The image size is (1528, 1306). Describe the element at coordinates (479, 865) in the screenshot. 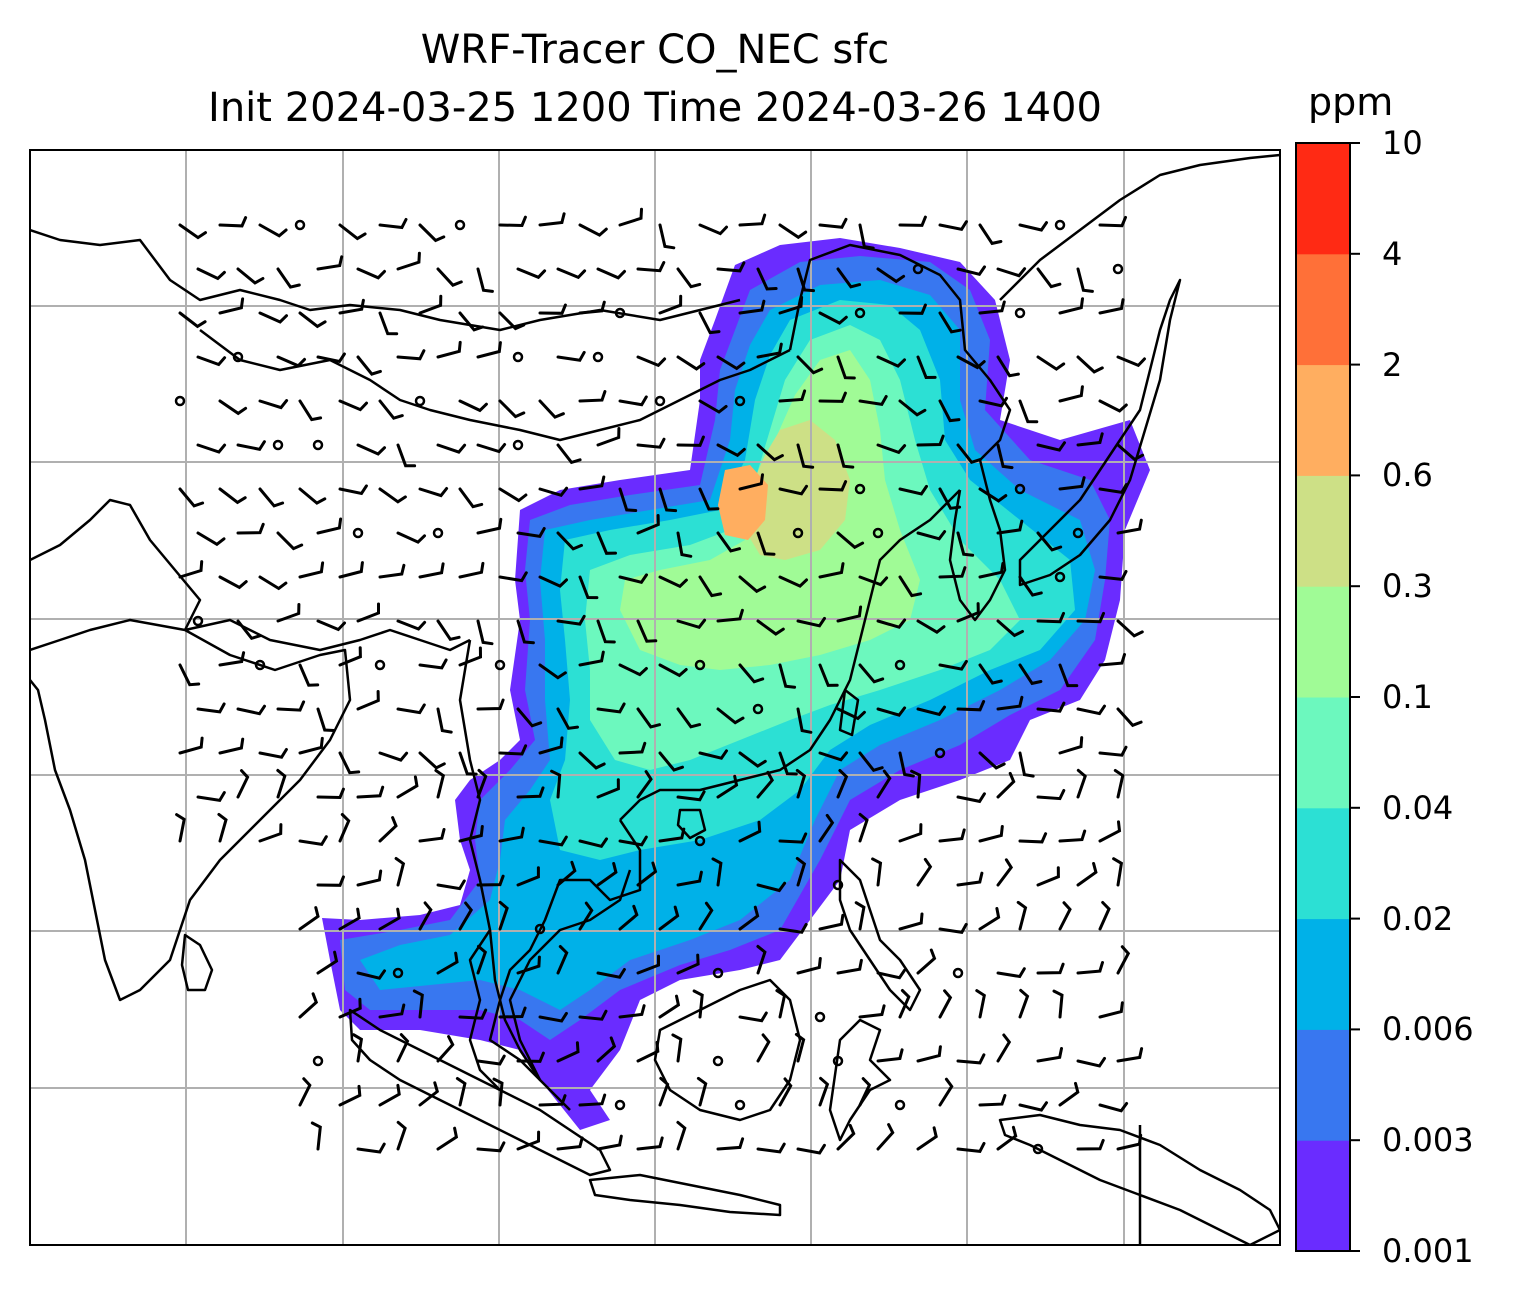

I see `coastline-myanmar` at that location.